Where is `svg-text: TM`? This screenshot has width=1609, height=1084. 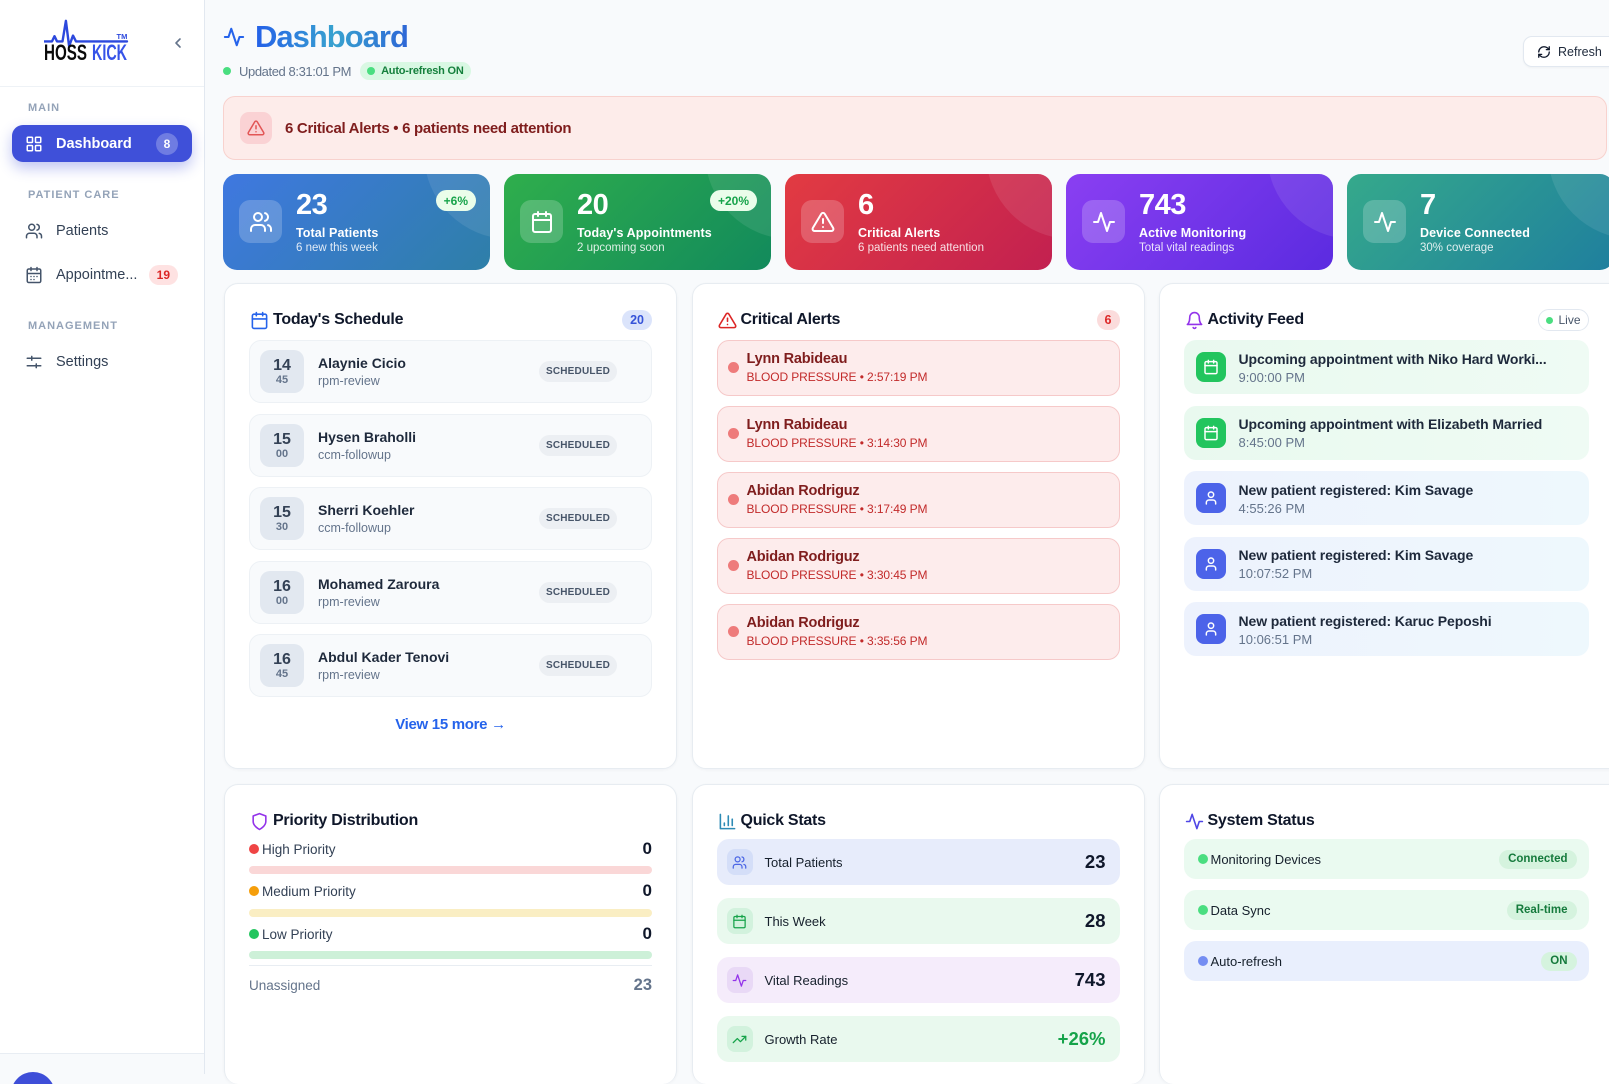
svg-text: TM is located at coordinates (122, 36).